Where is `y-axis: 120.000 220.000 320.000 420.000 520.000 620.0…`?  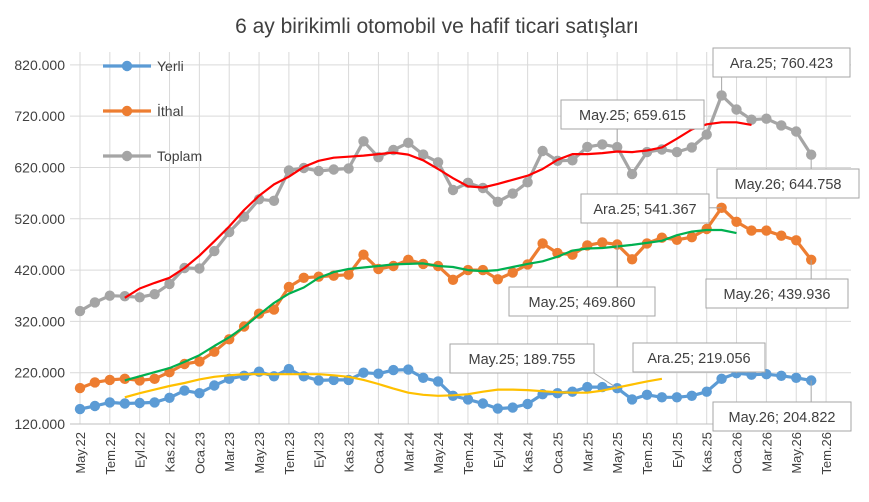 y-axis: 120.000 220.000 320.000 420.000 520.000 620.0… is located at coordinates (39, 244).